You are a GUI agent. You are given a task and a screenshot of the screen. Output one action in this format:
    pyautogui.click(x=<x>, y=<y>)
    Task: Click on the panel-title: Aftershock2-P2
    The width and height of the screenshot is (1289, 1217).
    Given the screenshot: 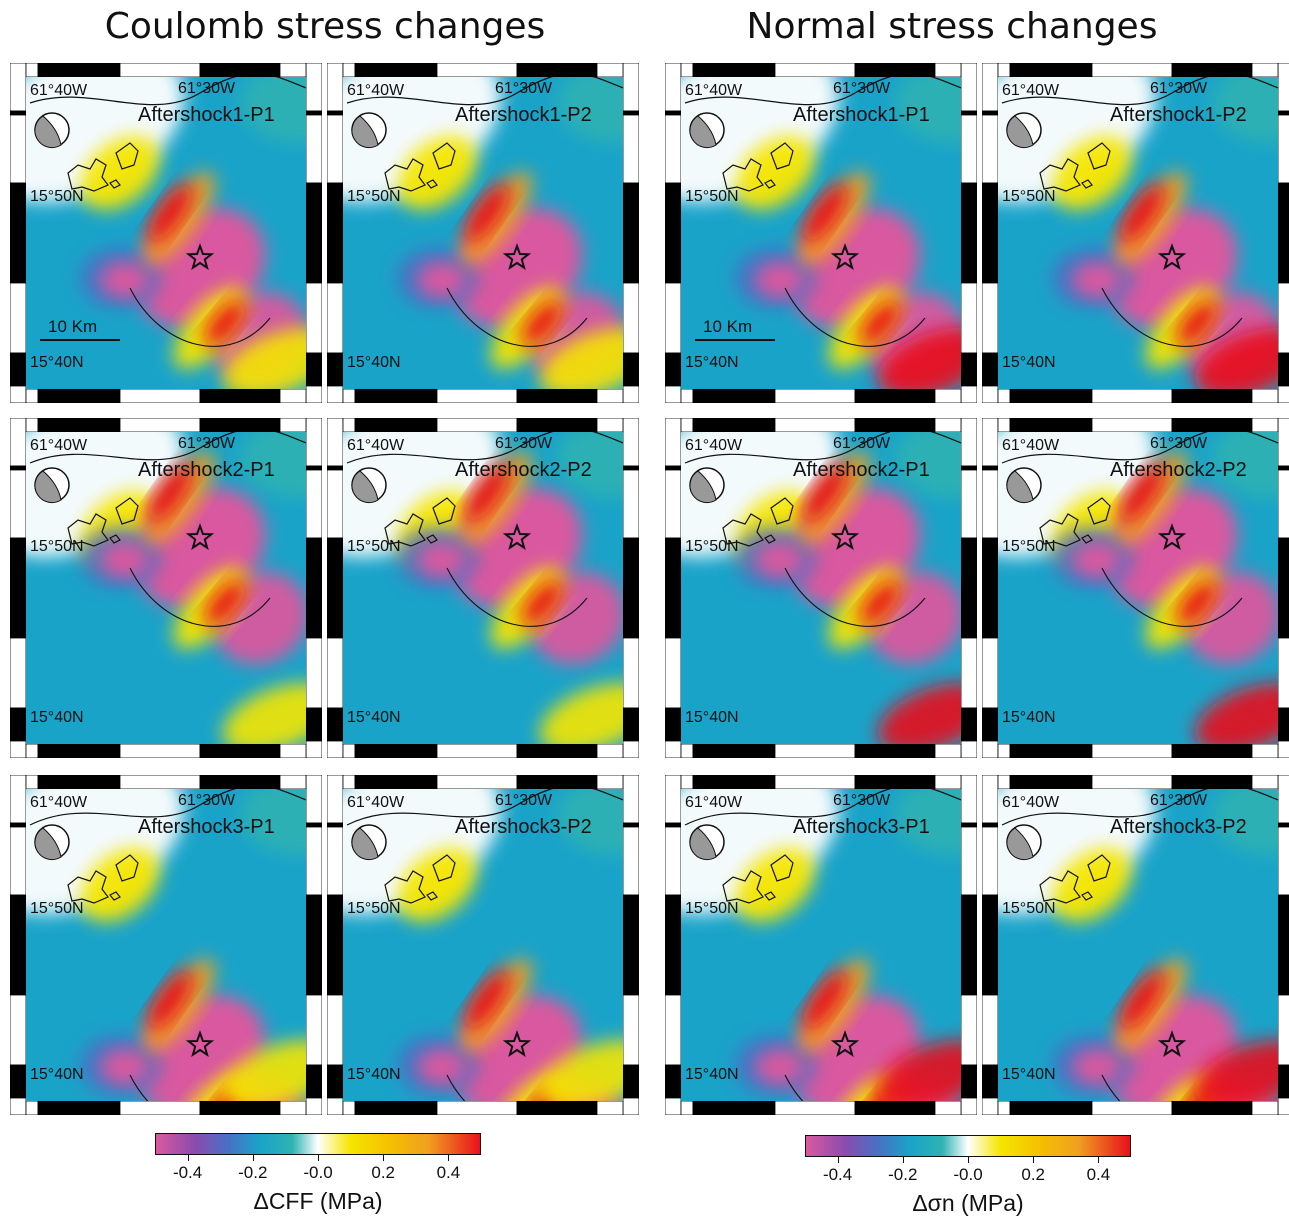 What is the action you would take?
    pyautogui.click(x=523, y=470)
    